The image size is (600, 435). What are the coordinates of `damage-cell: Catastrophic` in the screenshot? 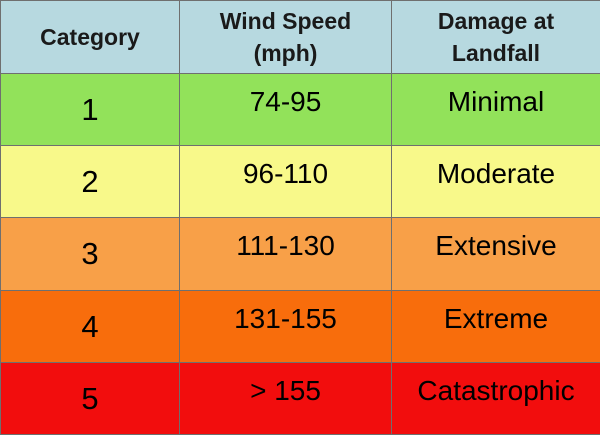 It's located at (495, 398).